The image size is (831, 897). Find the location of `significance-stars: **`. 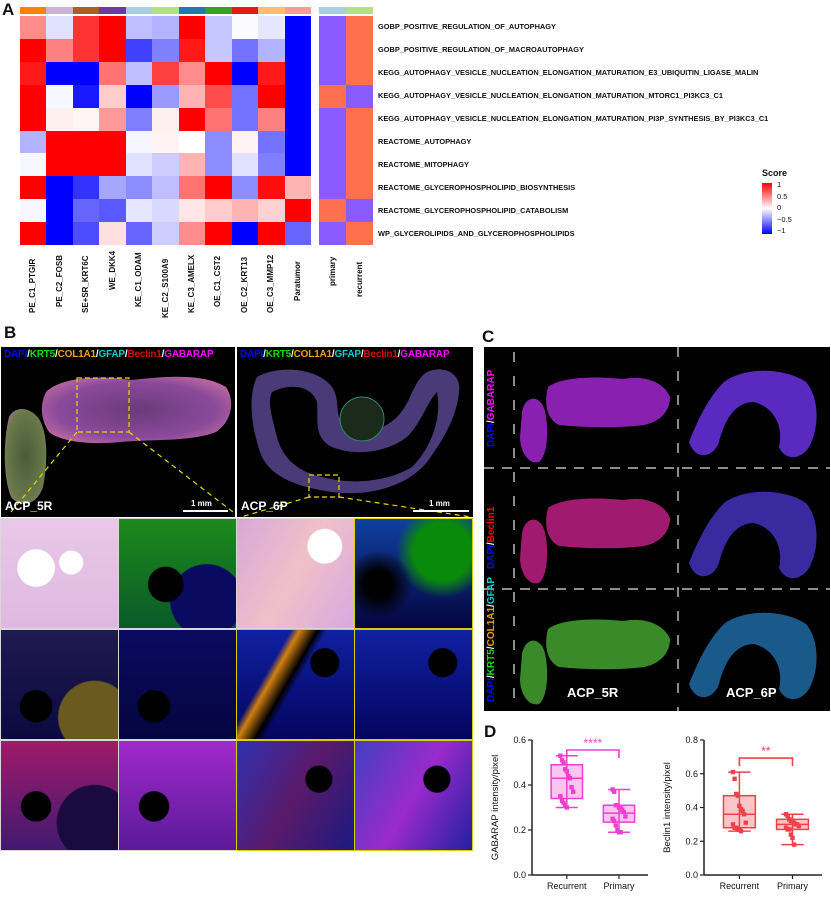

significance-stars: ** is located at coordinates (766, 751).